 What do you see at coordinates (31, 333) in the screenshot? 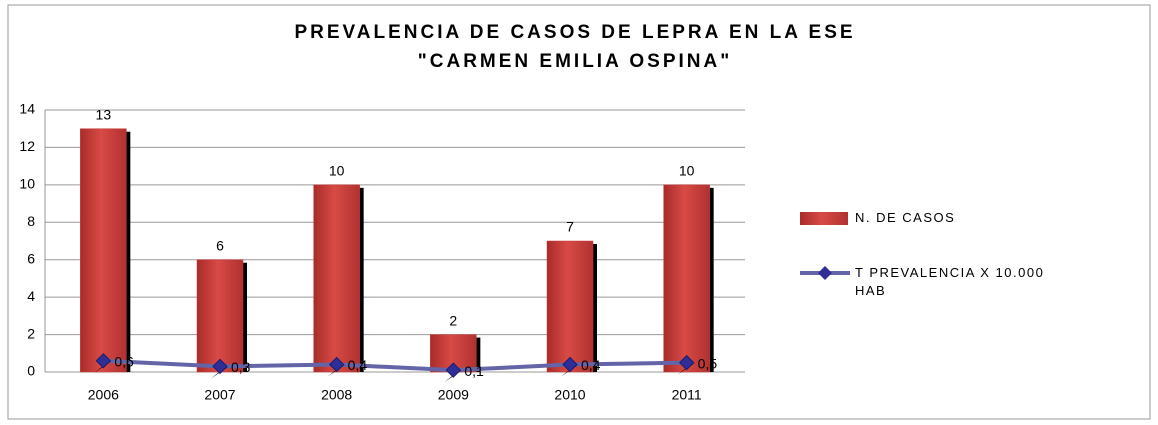
I see `y-tick-label: 2` at bounding box center [31, 333].